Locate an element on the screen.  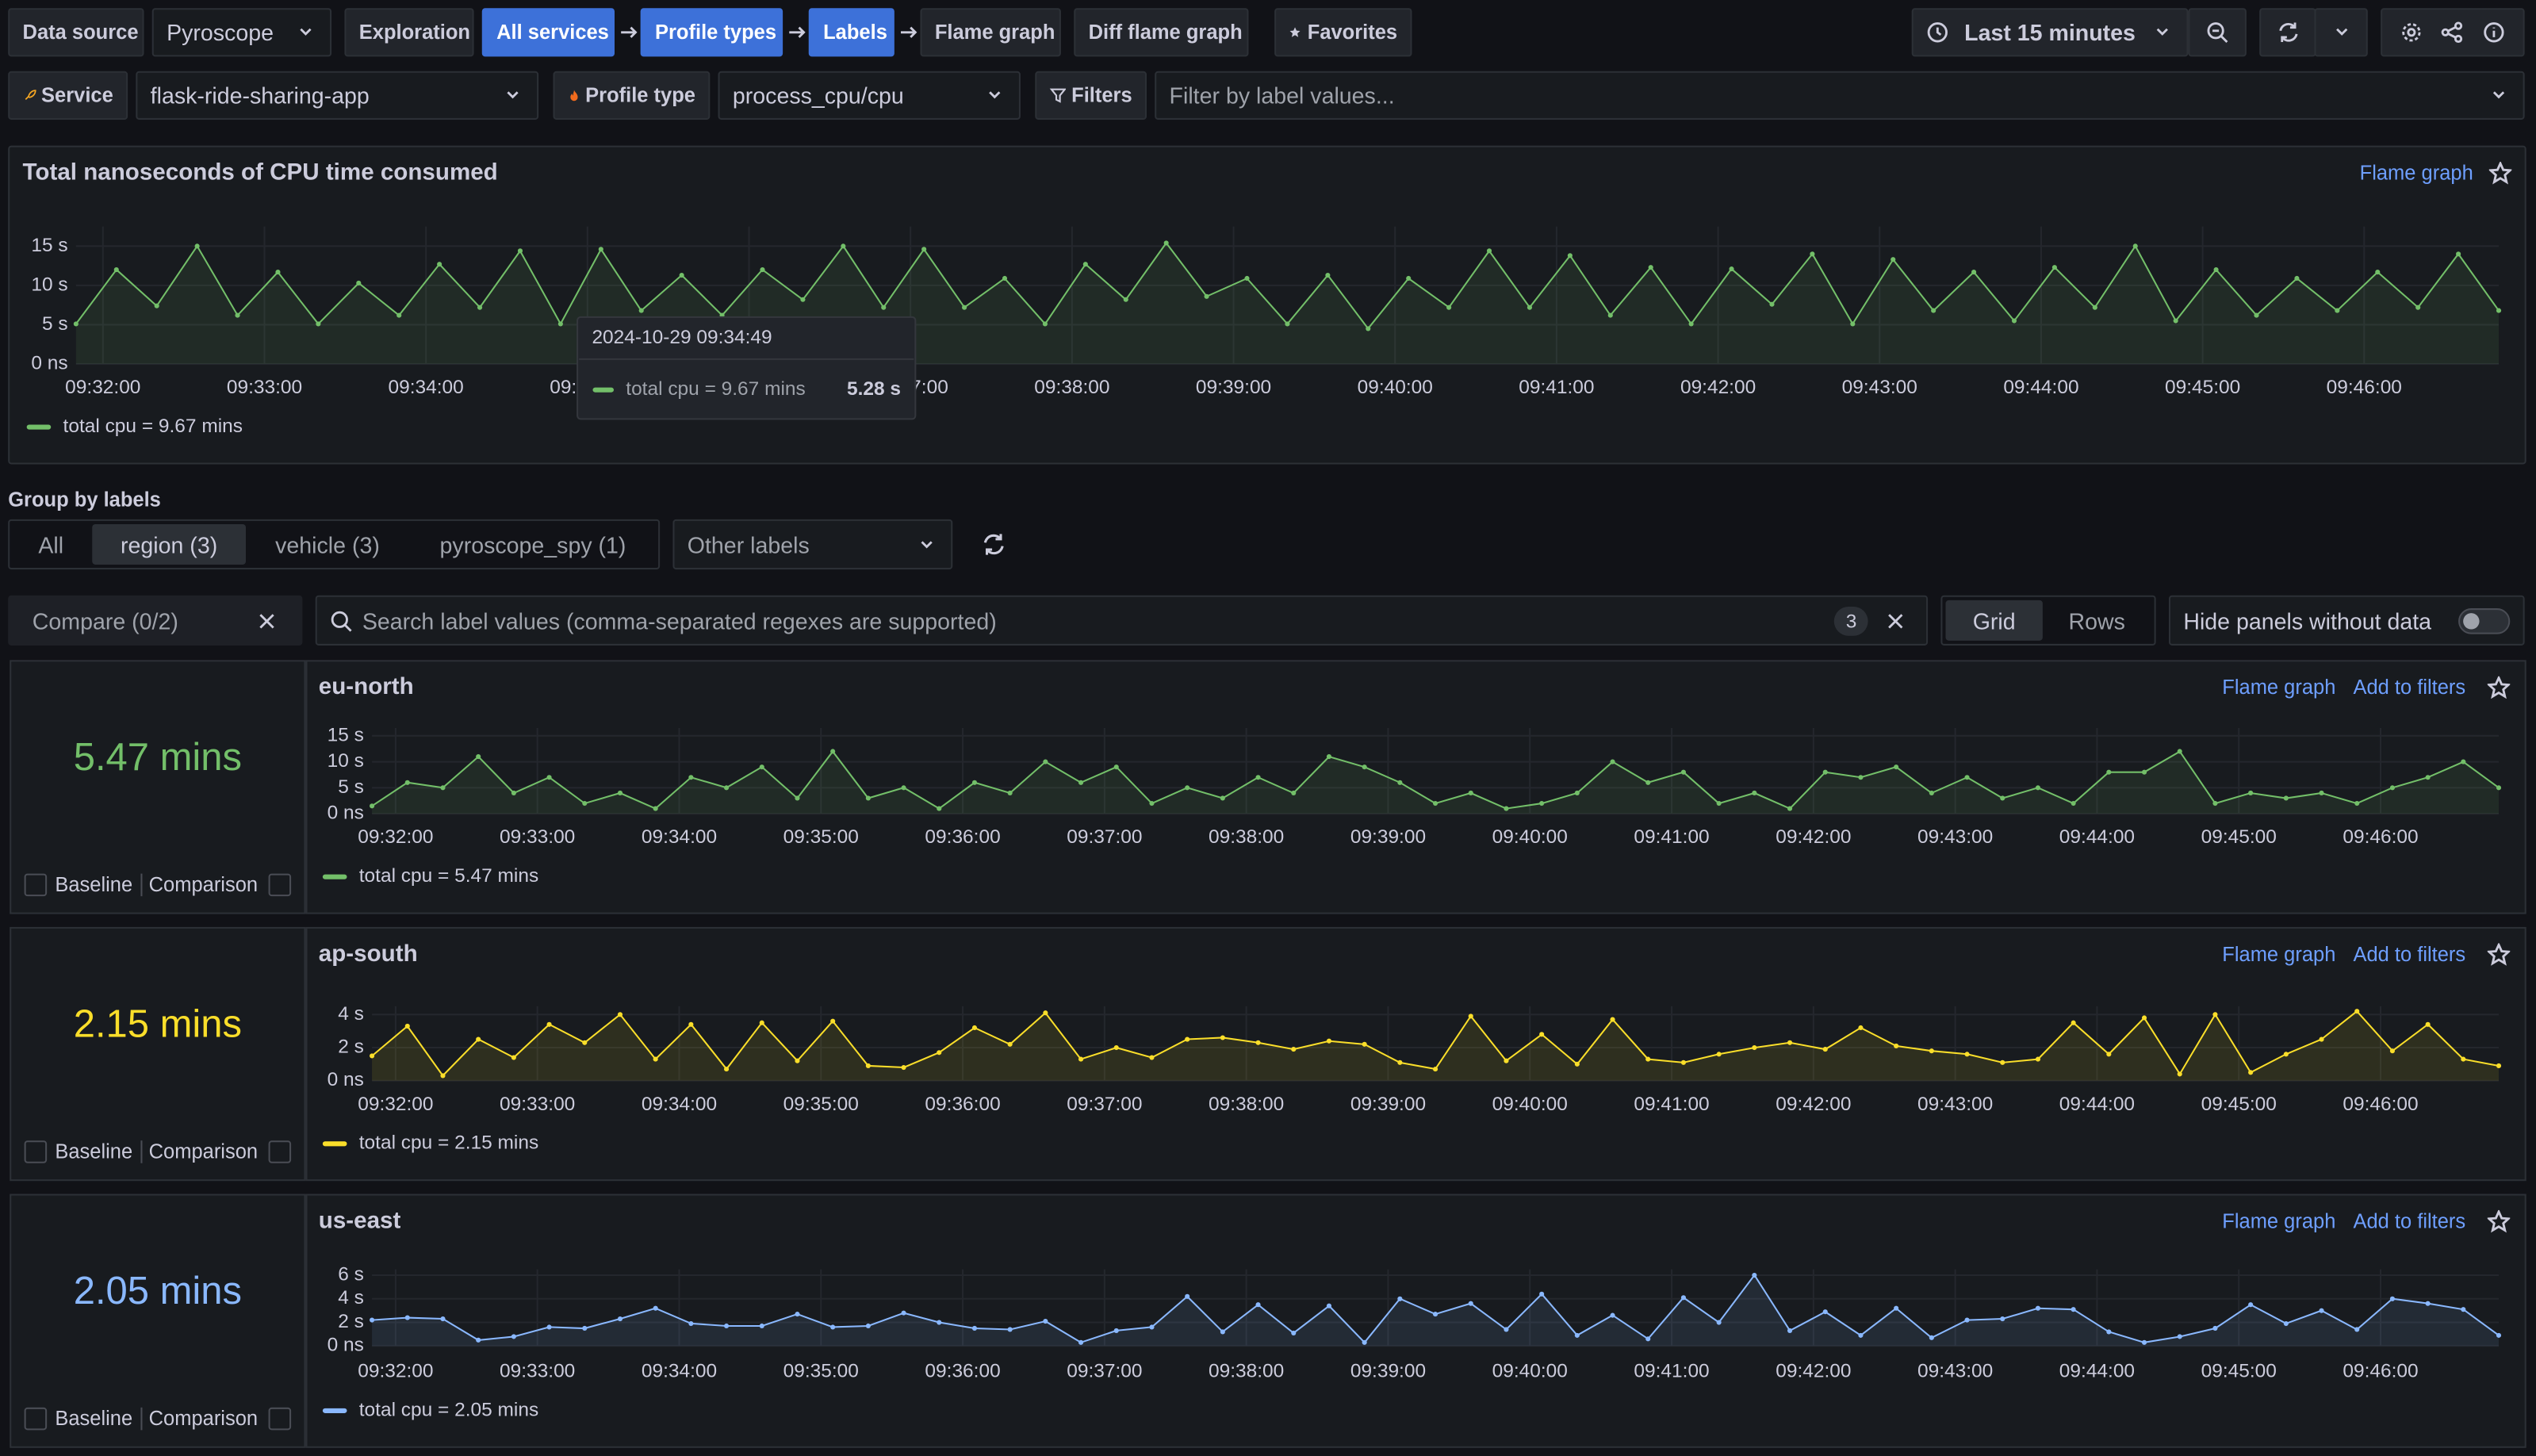
layout-option-selected: Grid is located at coordinates (1994, 620).